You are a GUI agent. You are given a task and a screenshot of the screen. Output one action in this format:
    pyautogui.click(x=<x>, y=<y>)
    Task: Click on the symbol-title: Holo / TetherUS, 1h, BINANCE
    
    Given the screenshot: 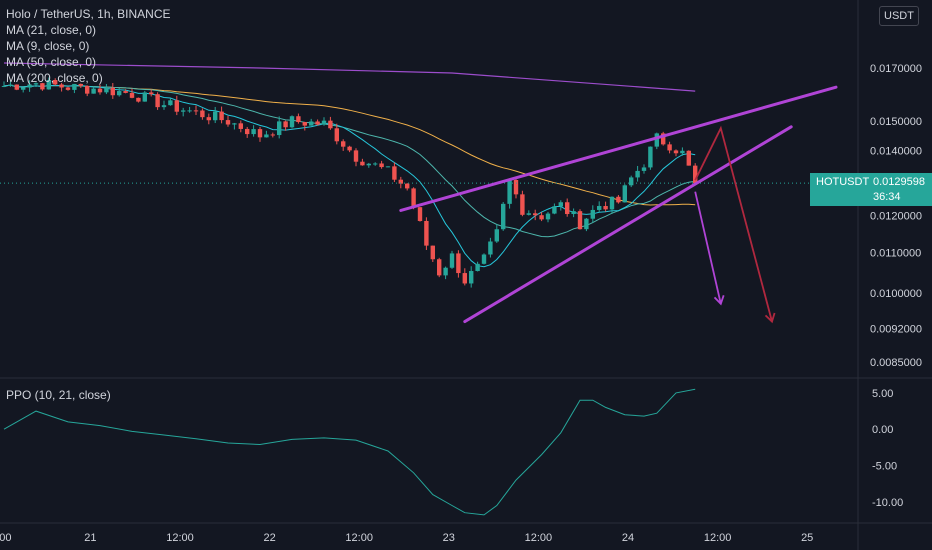 What is the action you would take?
    pyautogui.click(x=88, y=14)
    